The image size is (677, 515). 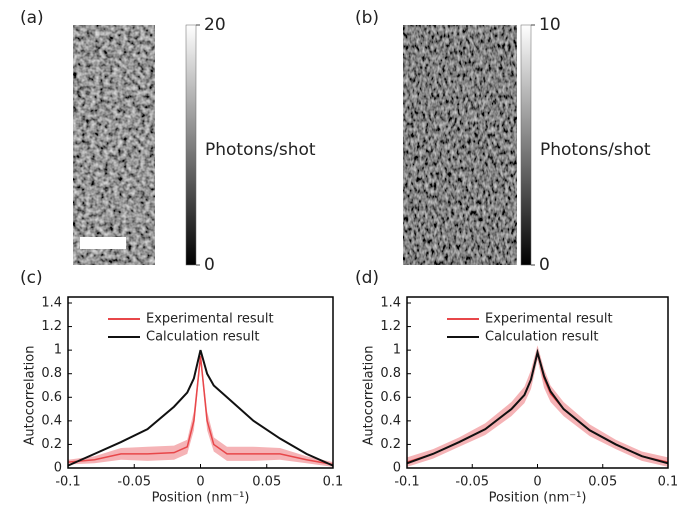 What do you see at coordinates (32, 18) in the screenshot?
I see `panel-label: (a)` at bounding box center [32, 18].